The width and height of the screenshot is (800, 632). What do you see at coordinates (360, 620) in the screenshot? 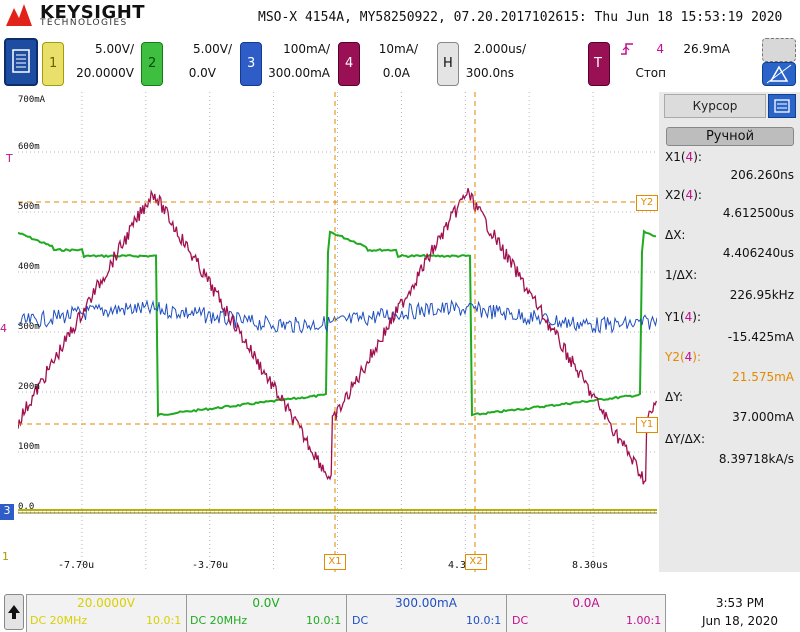
I see `footer-ch3-coupling: DC` at bounding box center [360, 620].